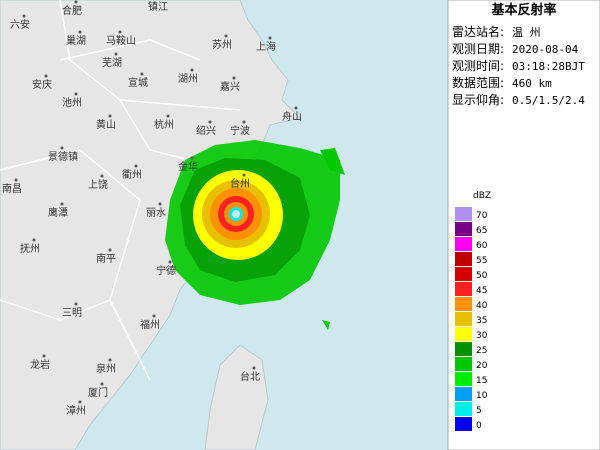 The image size is (600, 450). What do you see at coordinates (30, 249) in the screenshot?
I see `city-label: 抚州` at bounding box center [30, 249].